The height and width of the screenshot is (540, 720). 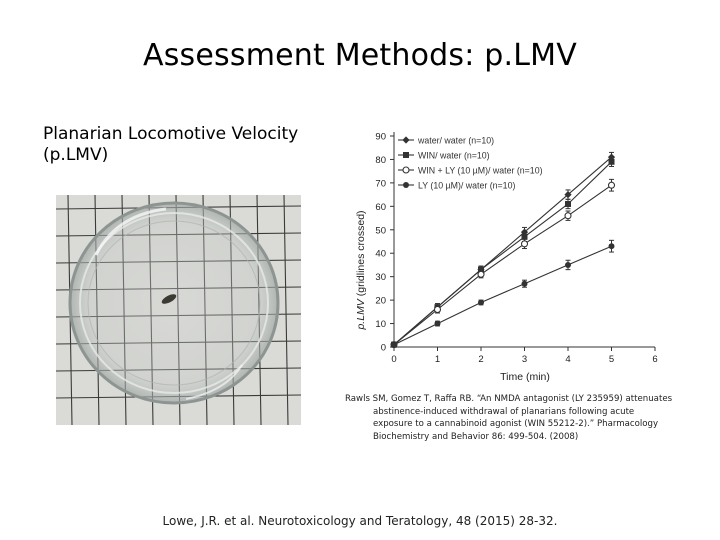 I want to click on y-tick-label: 0, so click(x=383, y=348).